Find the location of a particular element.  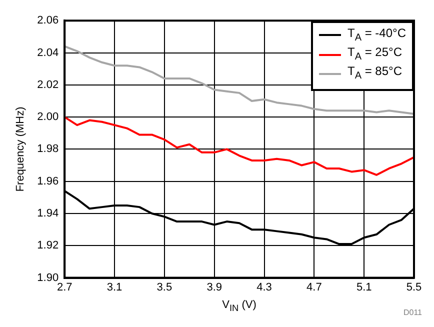

legend-label: T$_{A}$ = -40°C is located at coordinates (376, 35).